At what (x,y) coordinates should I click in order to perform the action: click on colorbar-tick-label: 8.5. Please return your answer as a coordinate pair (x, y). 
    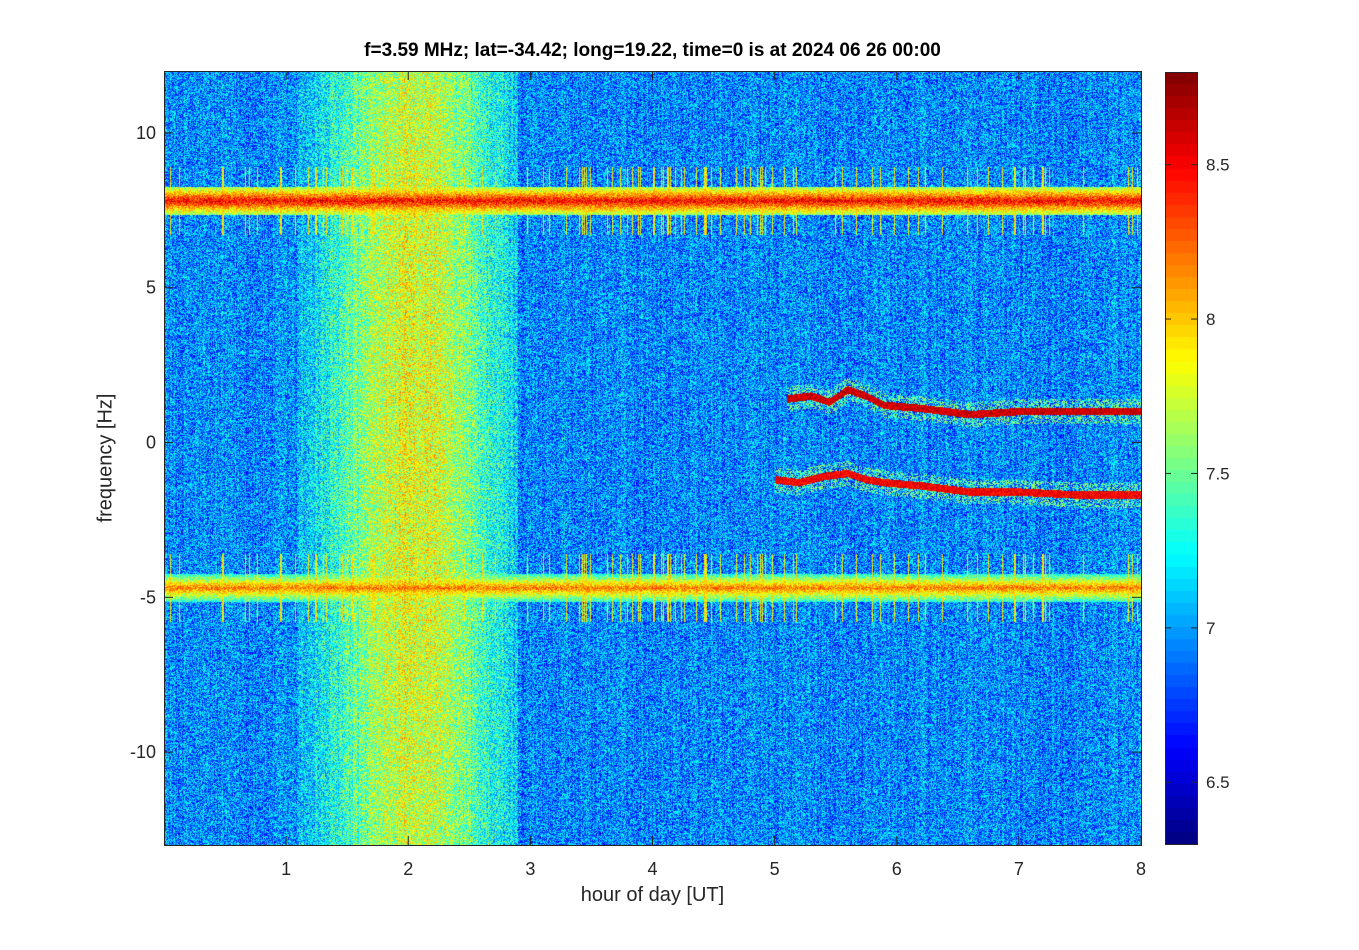
    Looking at the image, I should click on (1218, 165).